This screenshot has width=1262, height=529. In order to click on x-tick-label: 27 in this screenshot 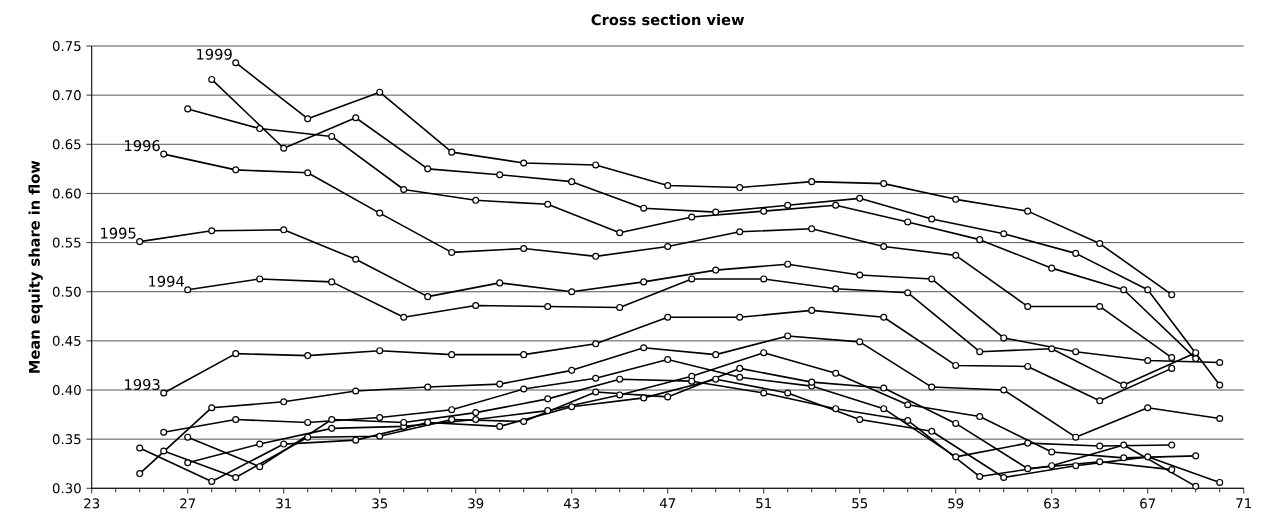, I will do `click(188, 503)`.